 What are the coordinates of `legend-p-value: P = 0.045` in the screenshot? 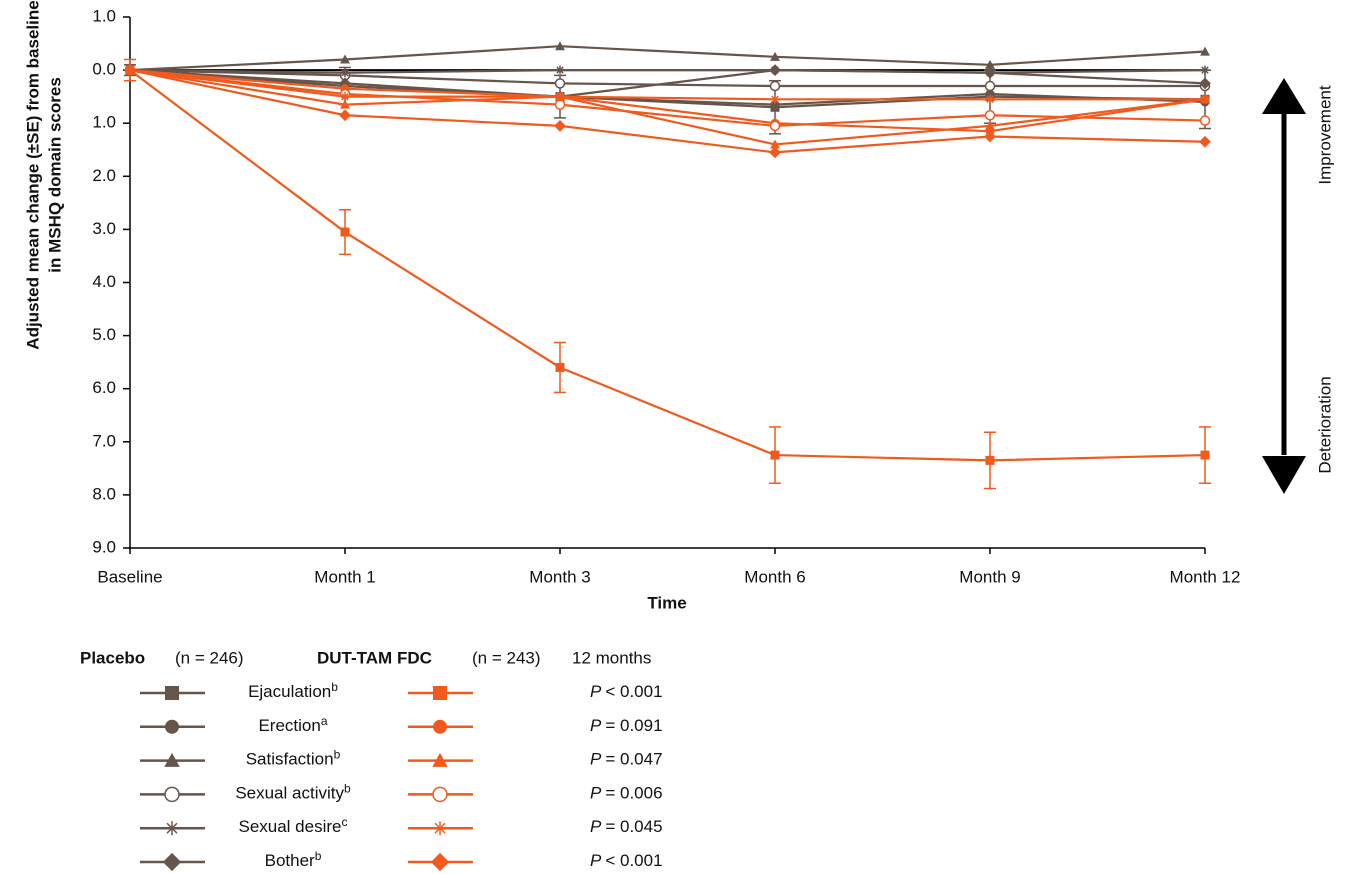 It's located at (626, 827).